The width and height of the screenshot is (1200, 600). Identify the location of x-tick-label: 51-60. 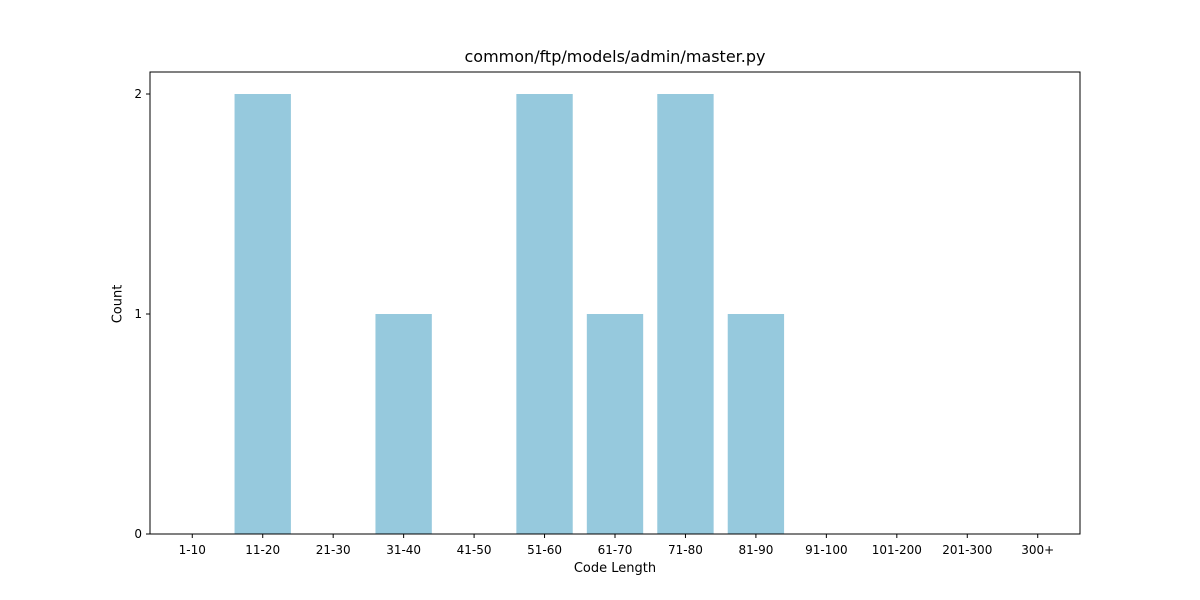
(544, 550).